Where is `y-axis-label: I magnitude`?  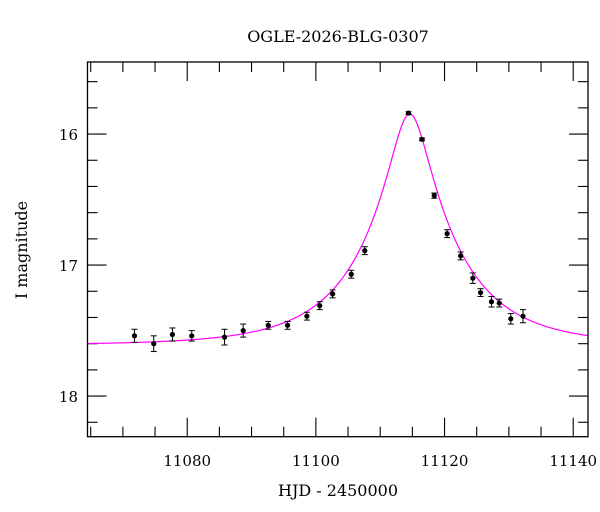 y-axis-label: I magnitude is located at coordinates (21, 250).